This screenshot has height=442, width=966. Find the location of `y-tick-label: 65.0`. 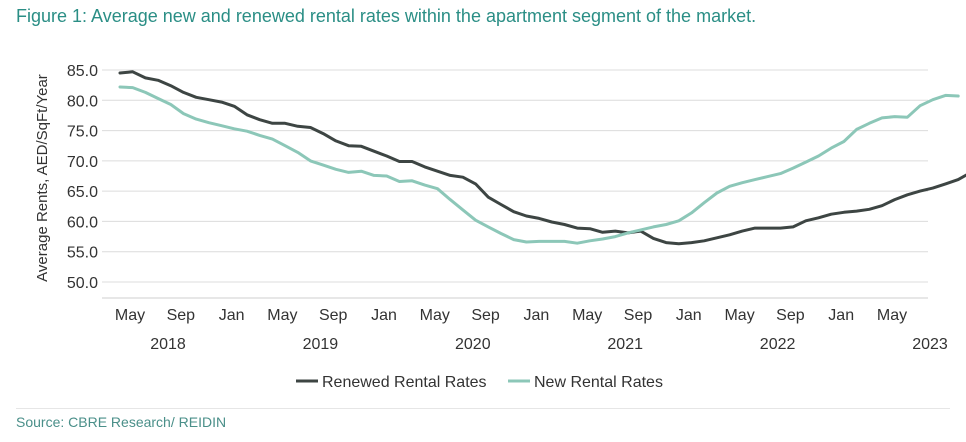

y-tick-label: 65.0 is located at coordinates (82, 192).